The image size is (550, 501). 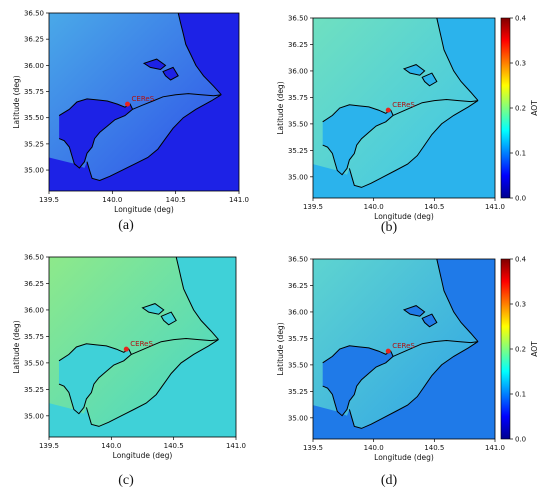 I want to click on panel-caption: (d), so click(x=389, y=480).